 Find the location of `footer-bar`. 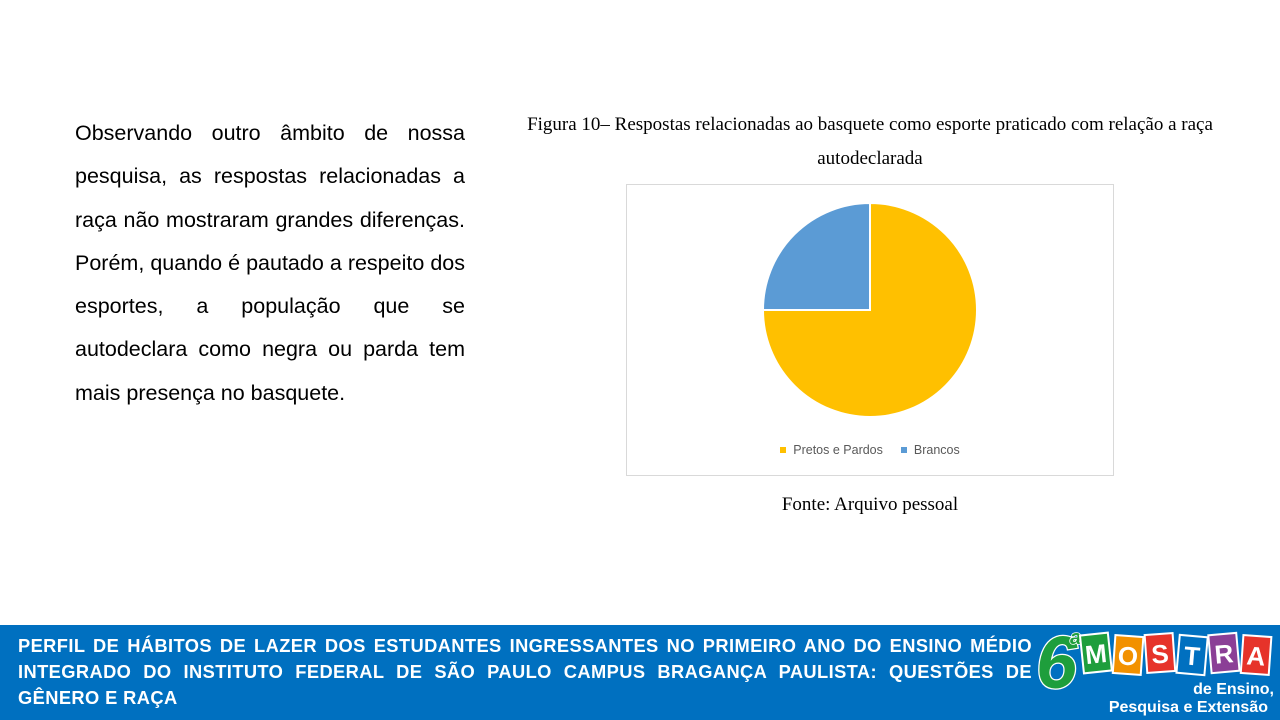

footer-bar is located at coordinates (640, 672).